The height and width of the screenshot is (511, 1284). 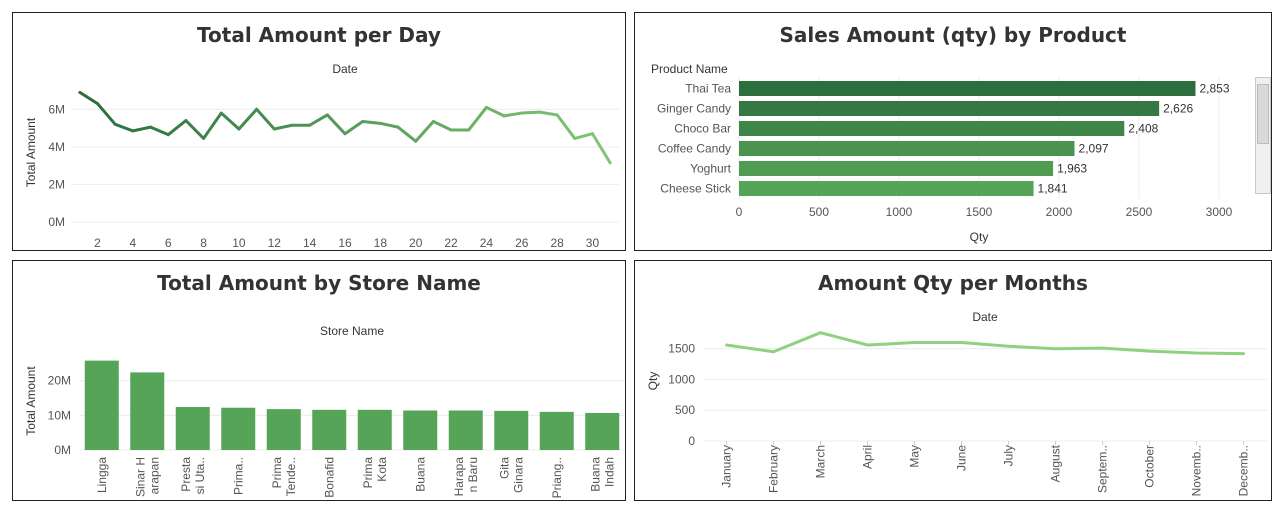 I want to click on x-tick-label: May, so click(x=915, y=456).